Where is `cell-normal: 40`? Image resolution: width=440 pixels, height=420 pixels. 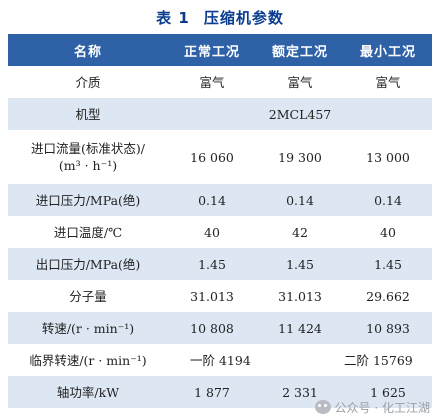 cell-normal: 40 is located at coordinates (212, 232).